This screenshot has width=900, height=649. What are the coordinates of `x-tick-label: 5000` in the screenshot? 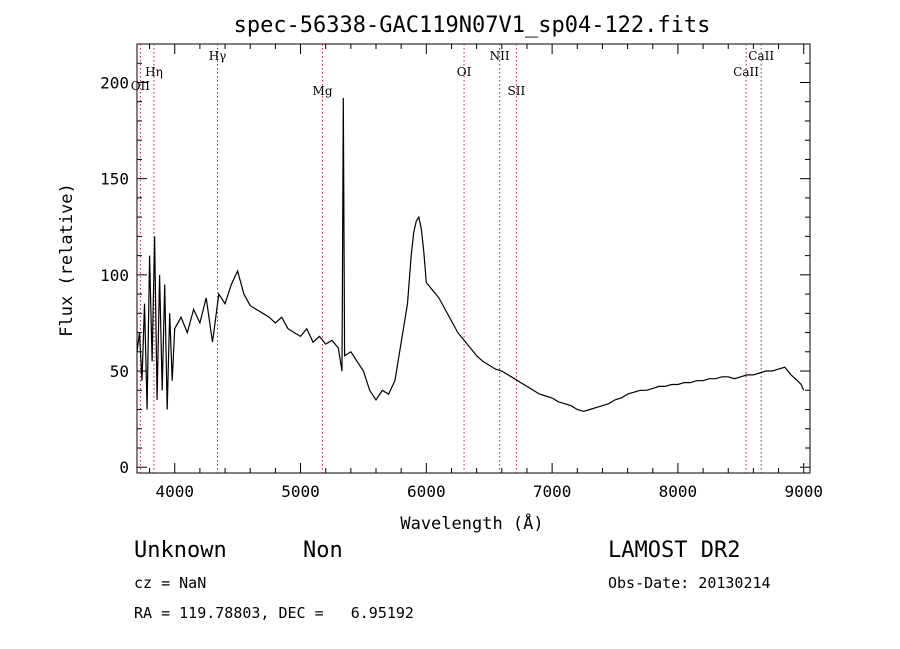 It's located at (300, 491).